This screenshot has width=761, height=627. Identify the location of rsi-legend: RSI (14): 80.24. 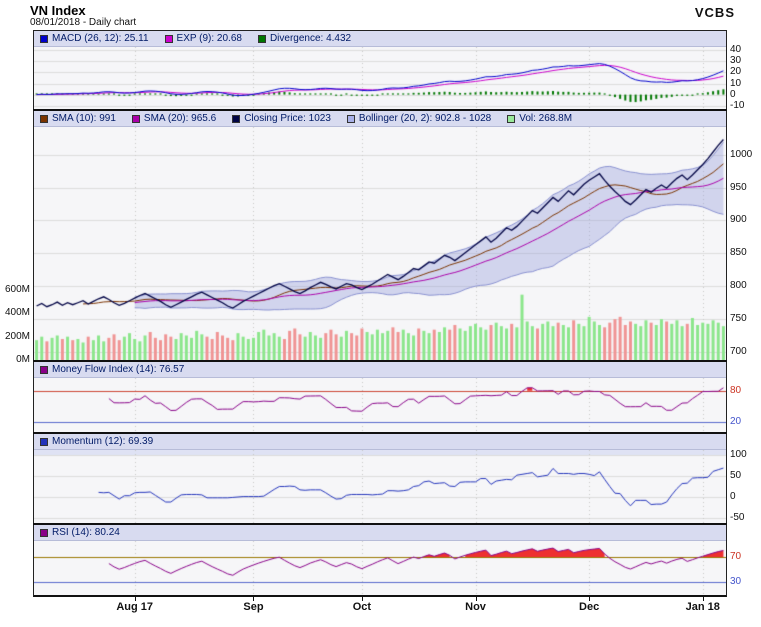
(380, 533).